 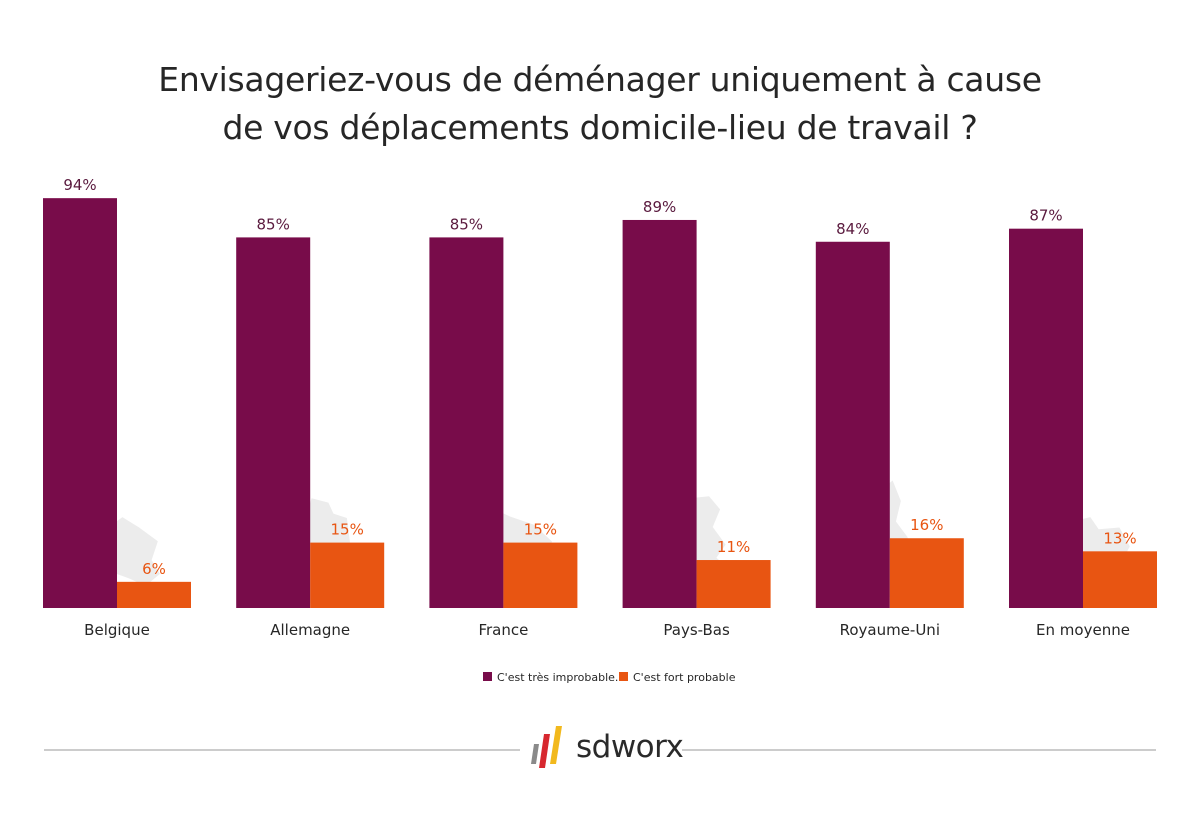 What do you see at coordinates (310, 630) in the screenshot?
I see `category-label-2: Allemagne` at bounding box center [310, 630].